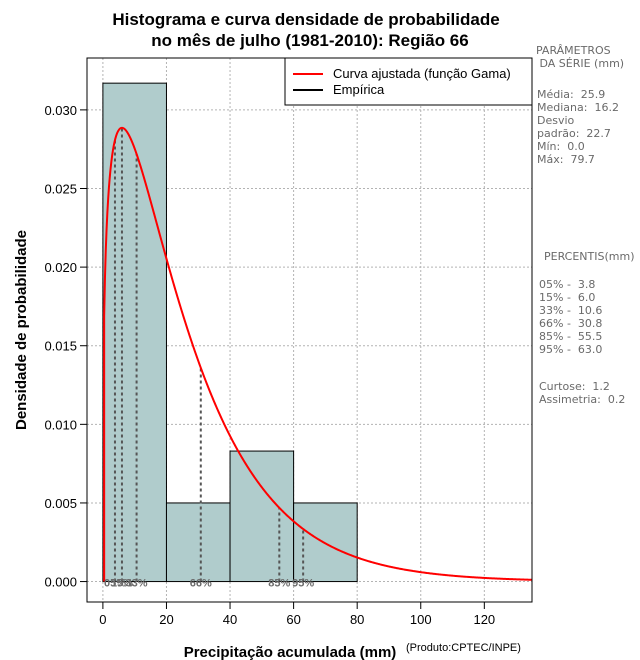 The image size is (640, 660). What do you see at coordinates (166, 619) in the screenshot?
I see `x-tick-label: 20` at bounding box center [166, 619].